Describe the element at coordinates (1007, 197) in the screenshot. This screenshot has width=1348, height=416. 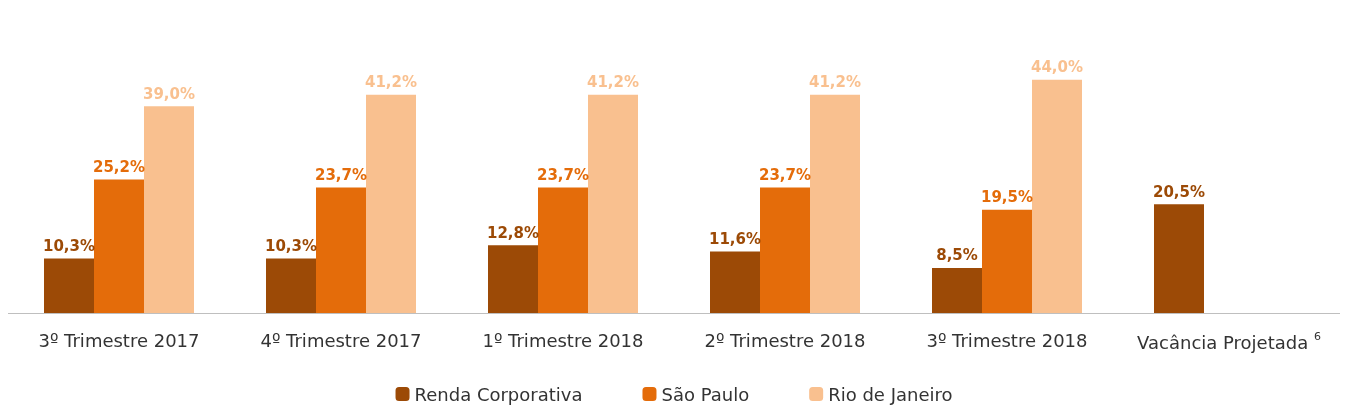
I see `data-label: 19,5%` at that location.